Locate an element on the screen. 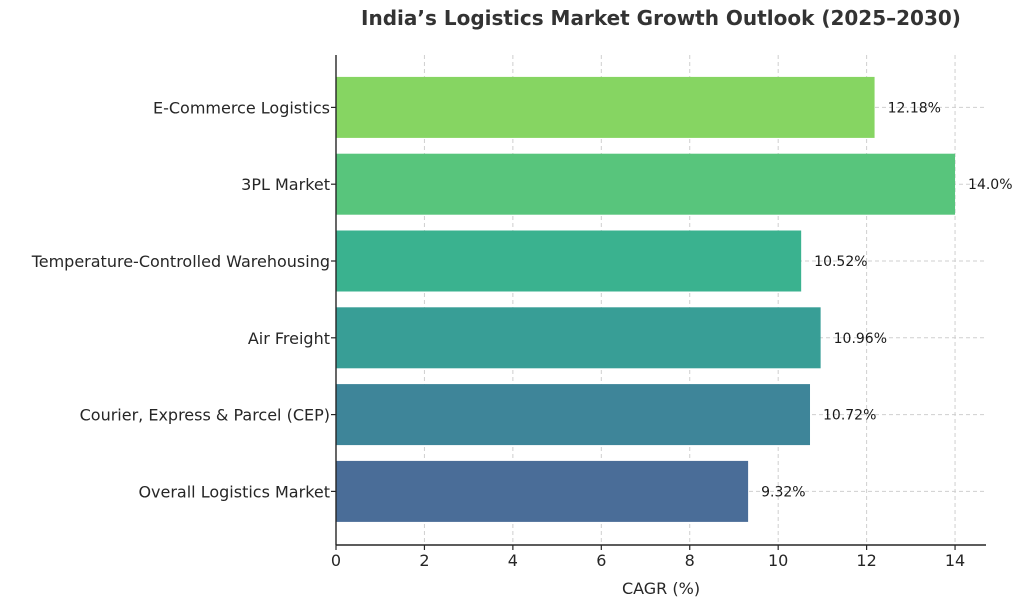 This screenshot has width=1024, height=608. data-label-2: 10.52% is located at coordinates (840, 262).